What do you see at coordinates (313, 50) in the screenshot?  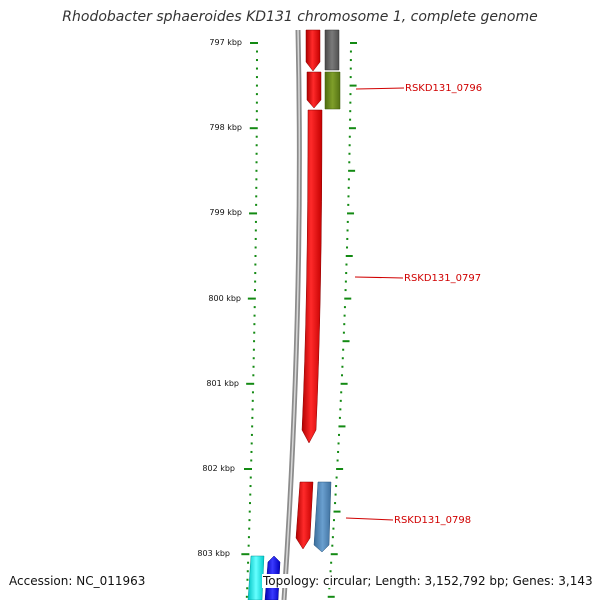 I see `gene-feature-red-top` at bounding box center [313, 50].